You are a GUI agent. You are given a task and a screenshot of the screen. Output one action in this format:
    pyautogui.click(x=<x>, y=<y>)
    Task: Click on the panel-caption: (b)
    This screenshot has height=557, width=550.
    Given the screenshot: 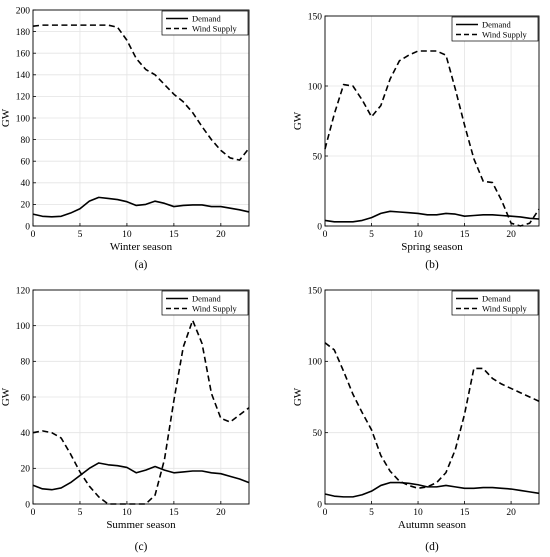 What is the action you would take?
    pyautogui.click(x=432, y=265)
    